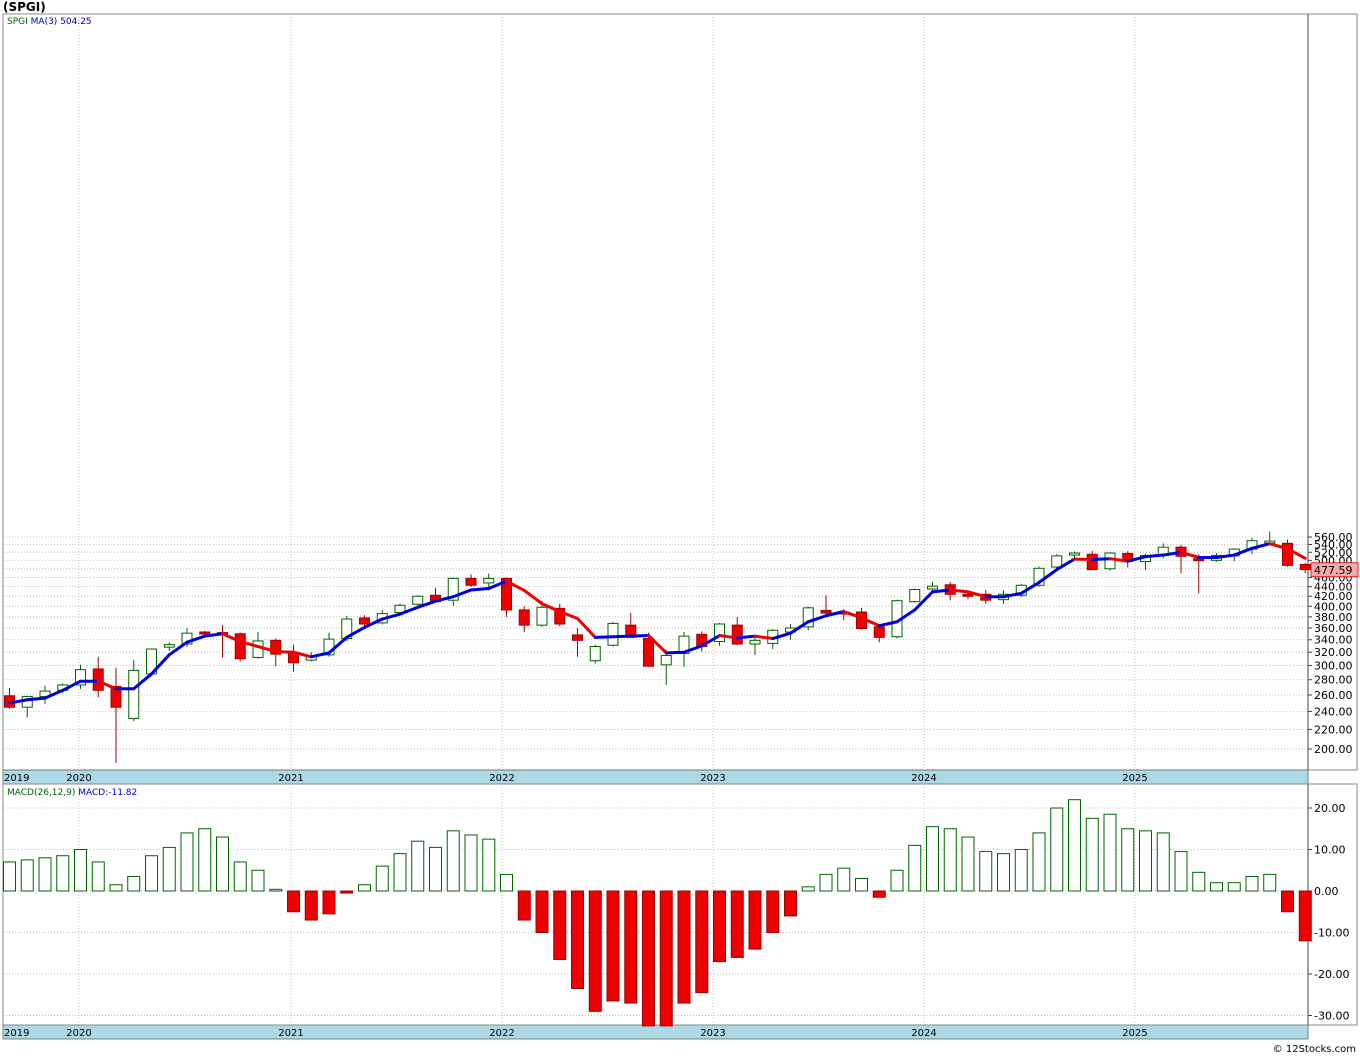 The image size is (1360, 1056). What do you see at coordinates (1314, 1049) in the screenshot?
I see `site-credit: © 12Stocks.com` at bounding box center [1314, 1049].